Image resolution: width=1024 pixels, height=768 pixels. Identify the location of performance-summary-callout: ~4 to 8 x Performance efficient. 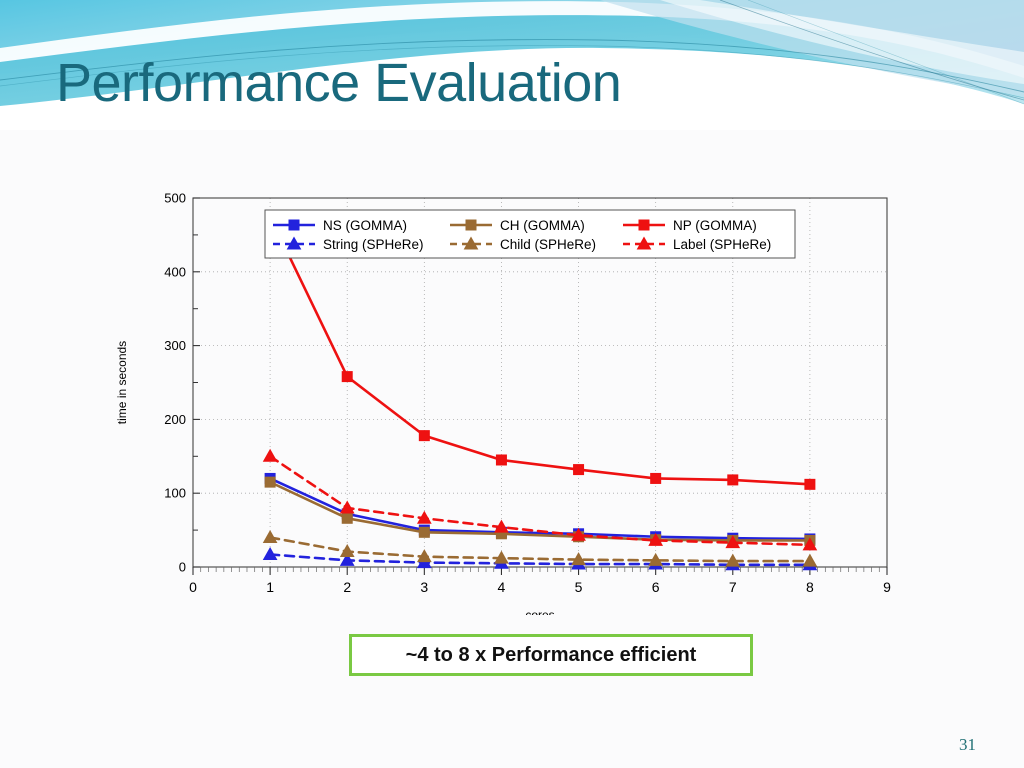
(551, 655).